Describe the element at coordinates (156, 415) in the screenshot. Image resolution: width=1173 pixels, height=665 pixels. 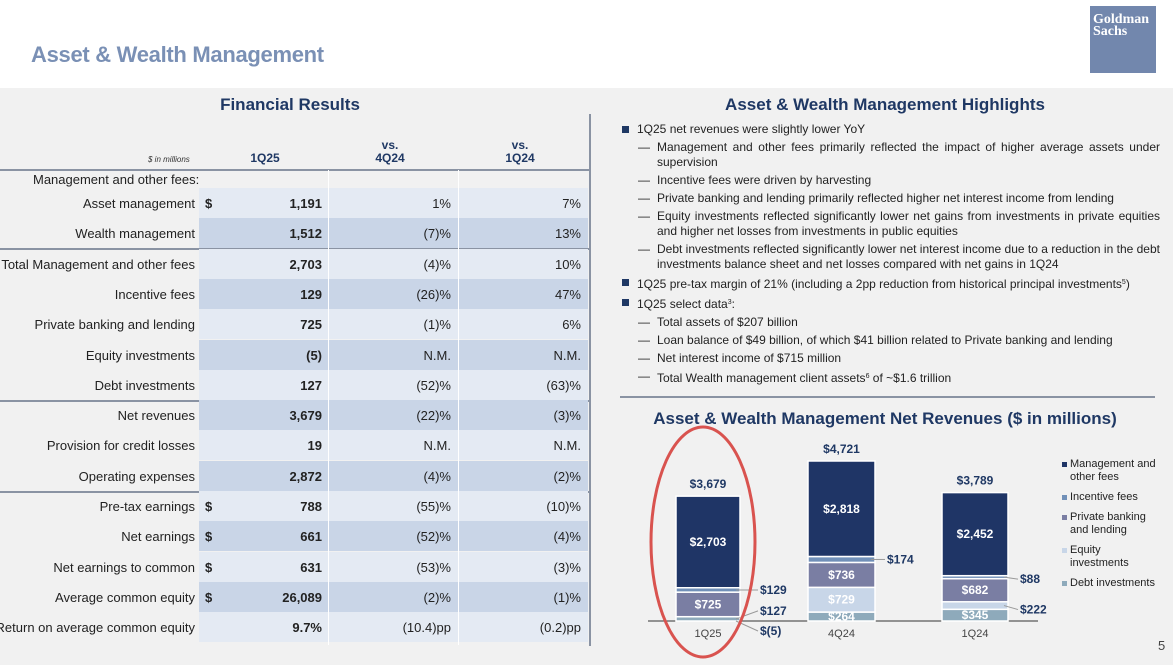
I see `row-label: Net revenues` at that location.